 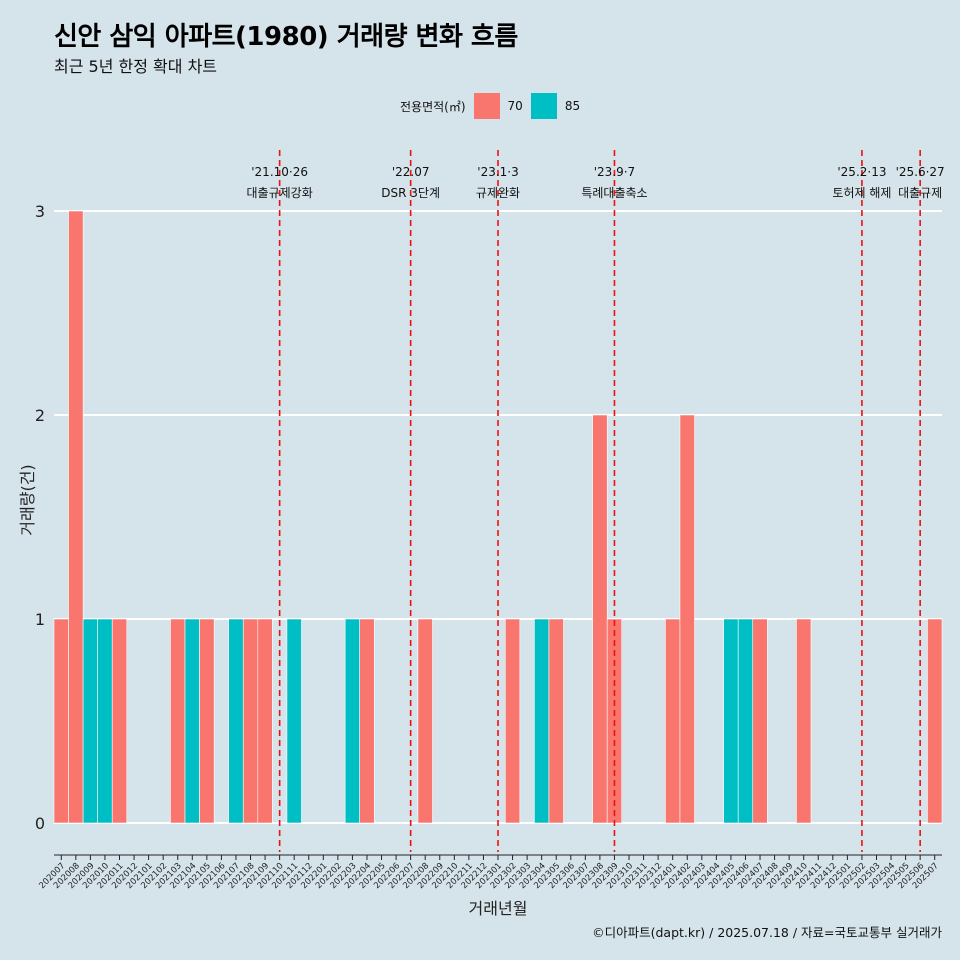 What do you see at coordinates (920, 172) in the screenshot?
I see `event-date-202506: '25.6·27` at bounding box center [920, 172].